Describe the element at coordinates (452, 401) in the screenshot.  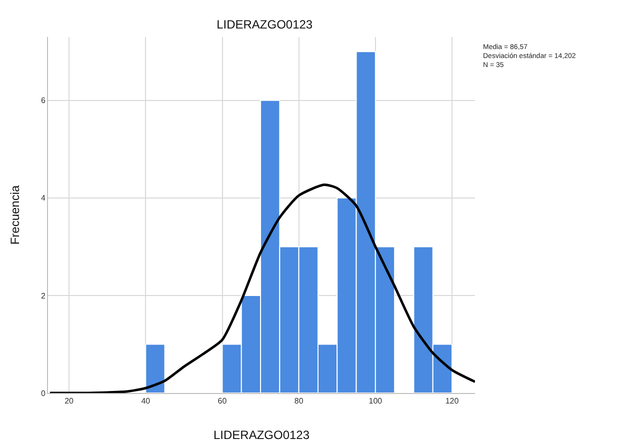
I see `x-tick-label: 120` at that location.